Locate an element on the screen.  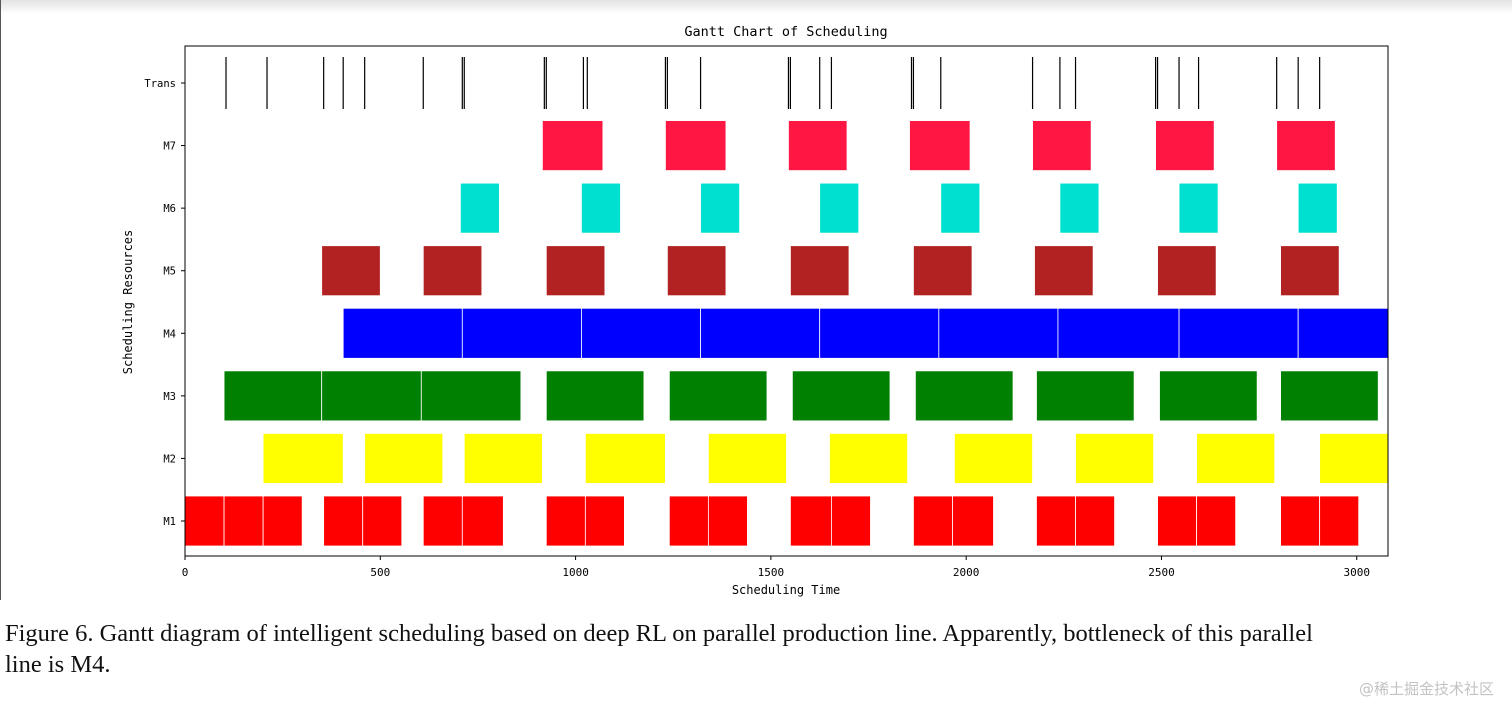
y-tick-label-m5: M5 is located at coordinates (169, 272).